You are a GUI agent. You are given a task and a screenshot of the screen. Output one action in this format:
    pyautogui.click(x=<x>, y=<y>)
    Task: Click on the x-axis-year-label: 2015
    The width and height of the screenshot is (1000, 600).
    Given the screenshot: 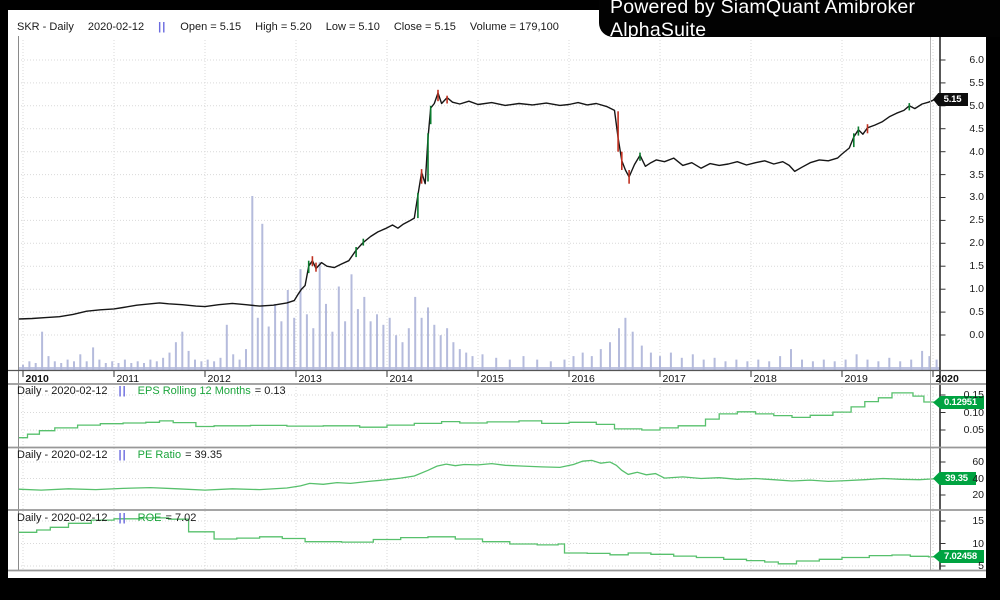 What is the action you would take?
    pyautogui.click(x=492, y=378)
    